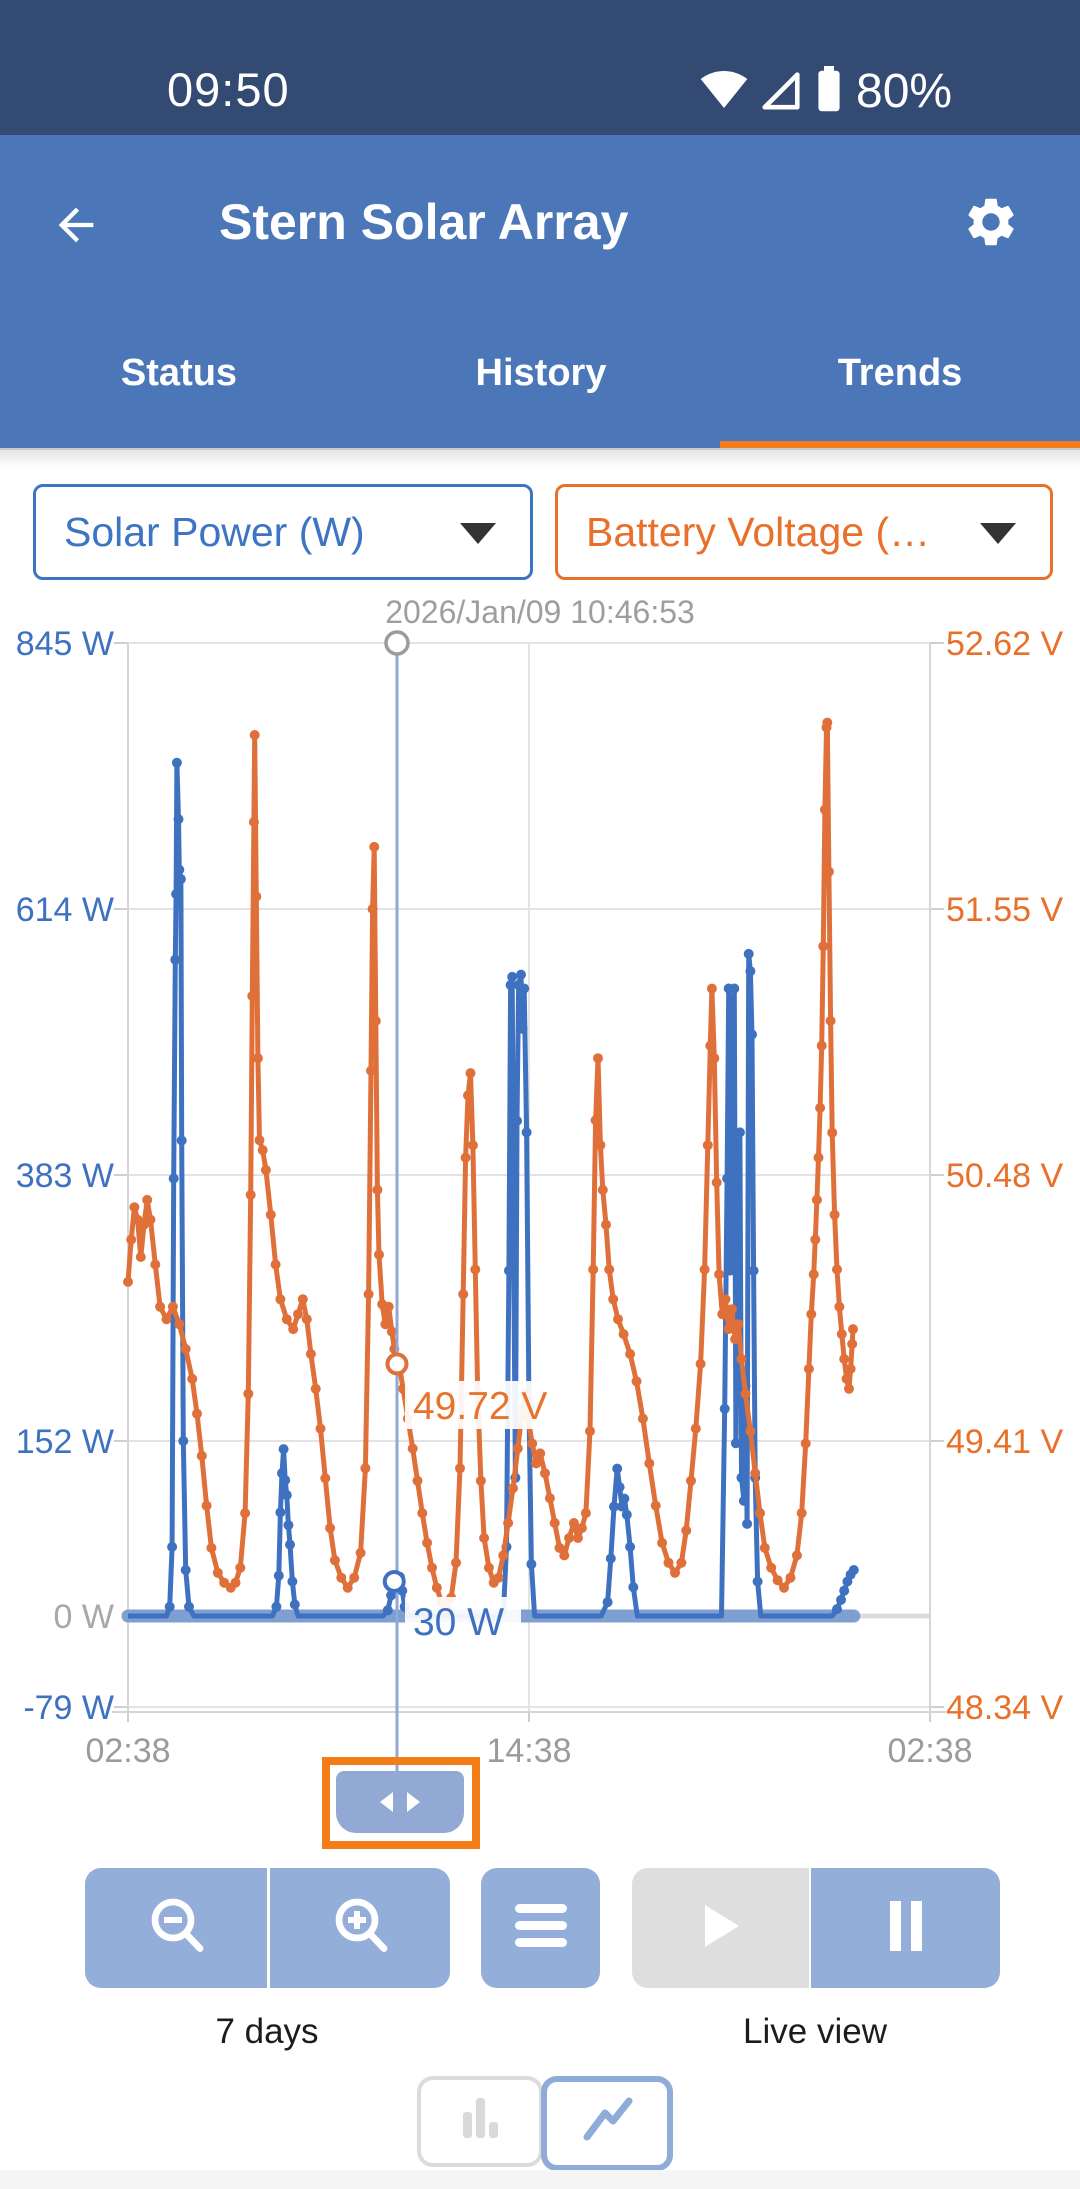 Image resolution: width=1080 pixels, height=2189 pixels. What do you see at coordinates (991, 222) in the screenshot?
I see `gear-icon` at bounding box center [991, 222].